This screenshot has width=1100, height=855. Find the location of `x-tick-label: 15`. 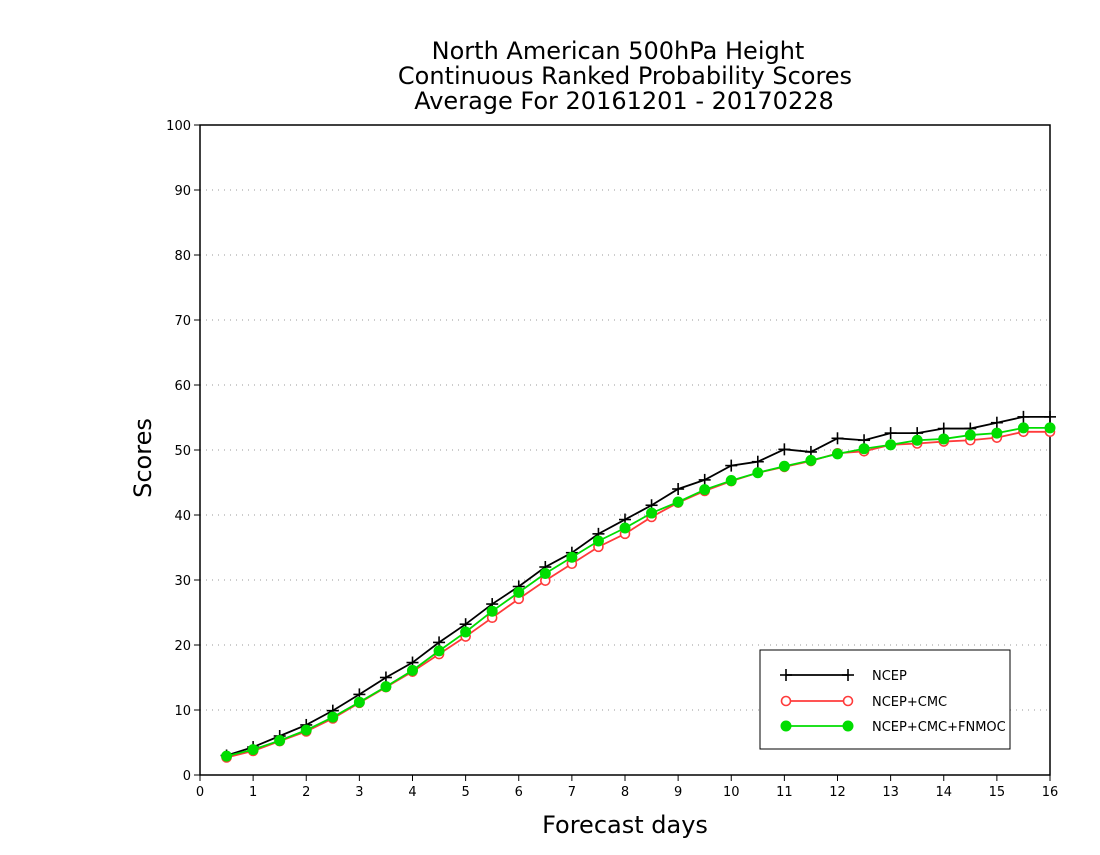

x-tick-label: 15 is located at coordinates (997, 792).